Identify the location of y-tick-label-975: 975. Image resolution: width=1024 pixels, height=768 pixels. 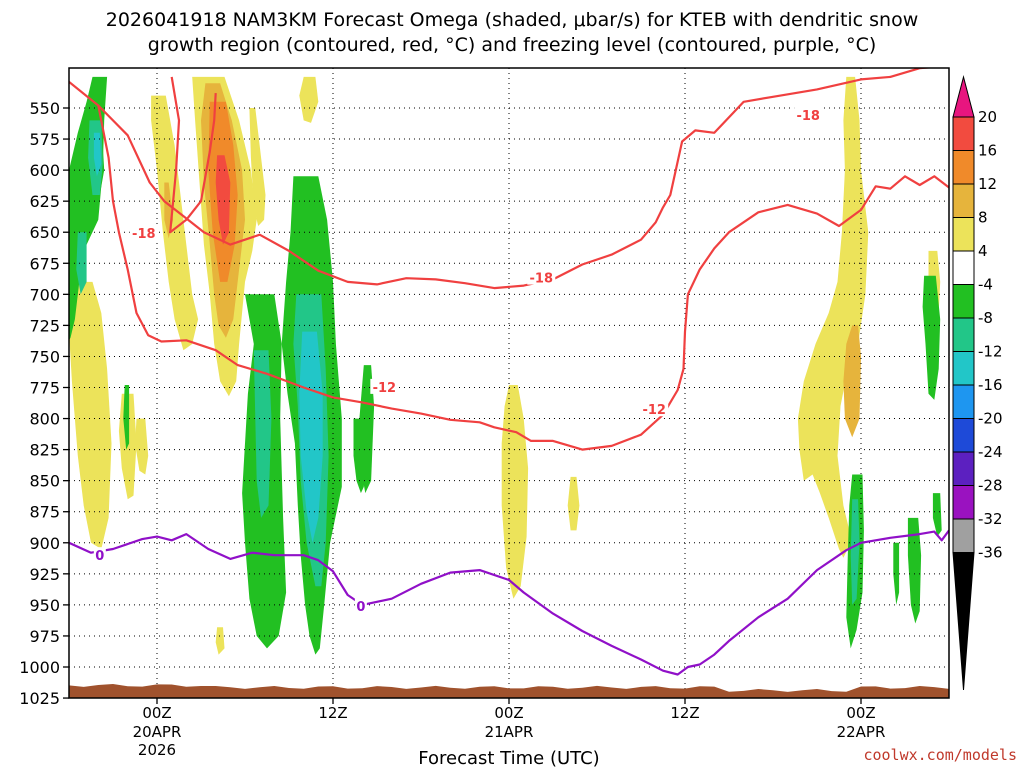
(44, 636).